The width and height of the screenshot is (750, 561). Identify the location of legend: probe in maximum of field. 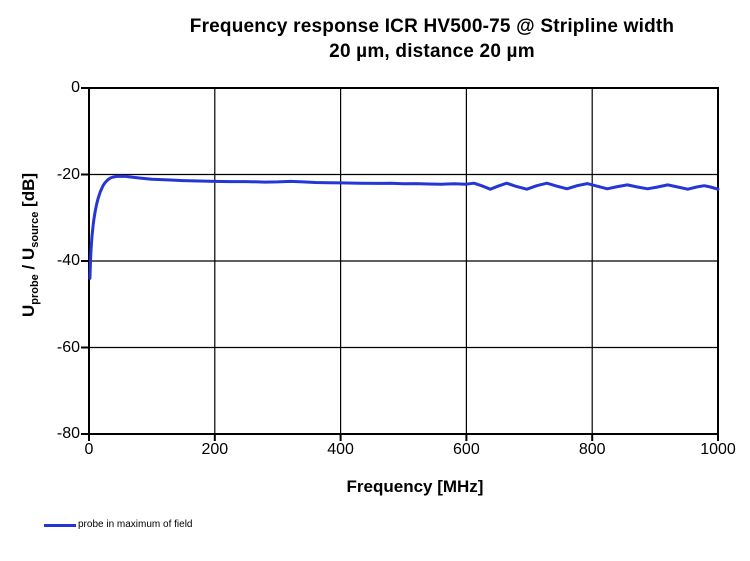
(118, 525).